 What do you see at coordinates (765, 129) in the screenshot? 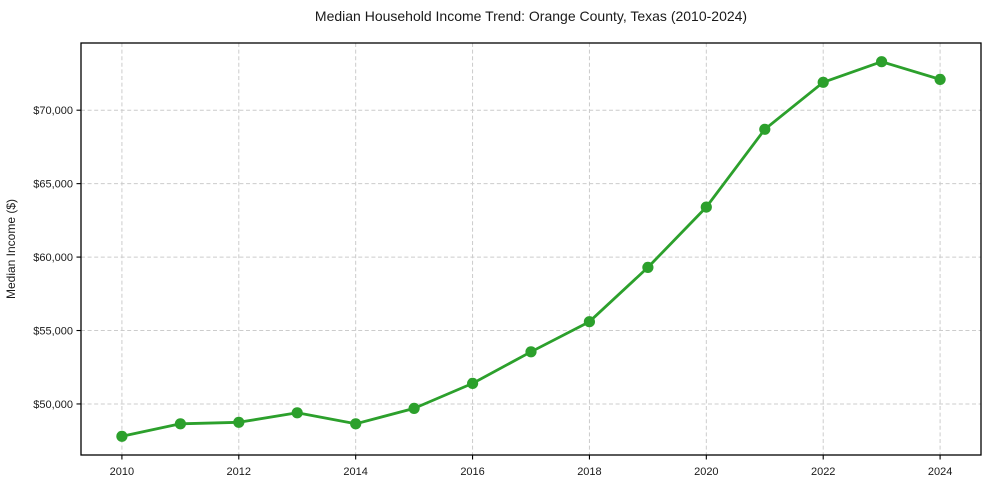
I see `data-point-2021` at bounding box center [765, 129].